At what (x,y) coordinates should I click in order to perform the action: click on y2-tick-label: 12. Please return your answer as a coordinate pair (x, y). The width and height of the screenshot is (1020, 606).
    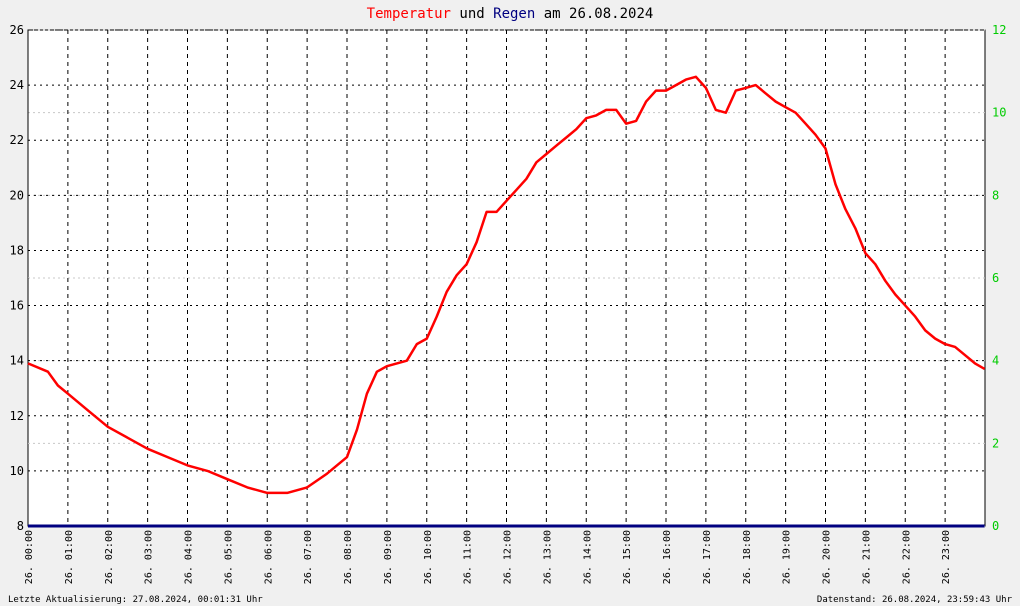
    Looking at the image, I should click on (999, 30).